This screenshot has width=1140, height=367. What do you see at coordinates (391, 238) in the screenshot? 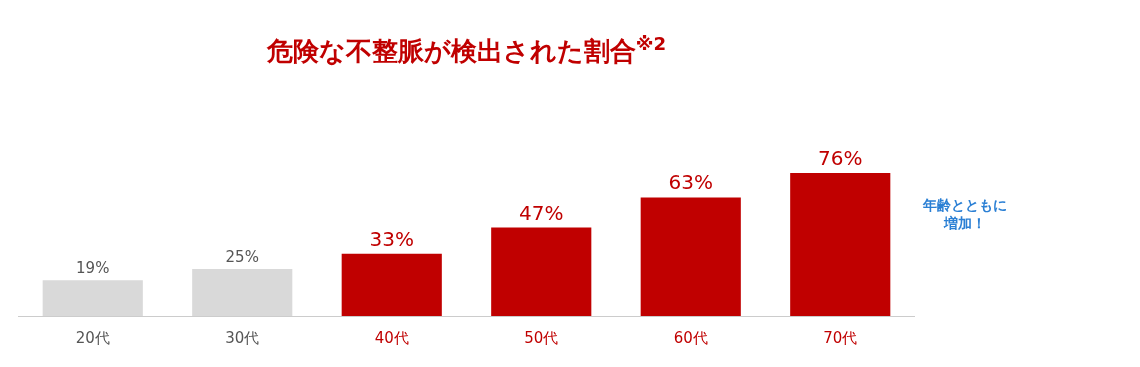
I see `data-label: 33%` at bounding box center [391, 238].